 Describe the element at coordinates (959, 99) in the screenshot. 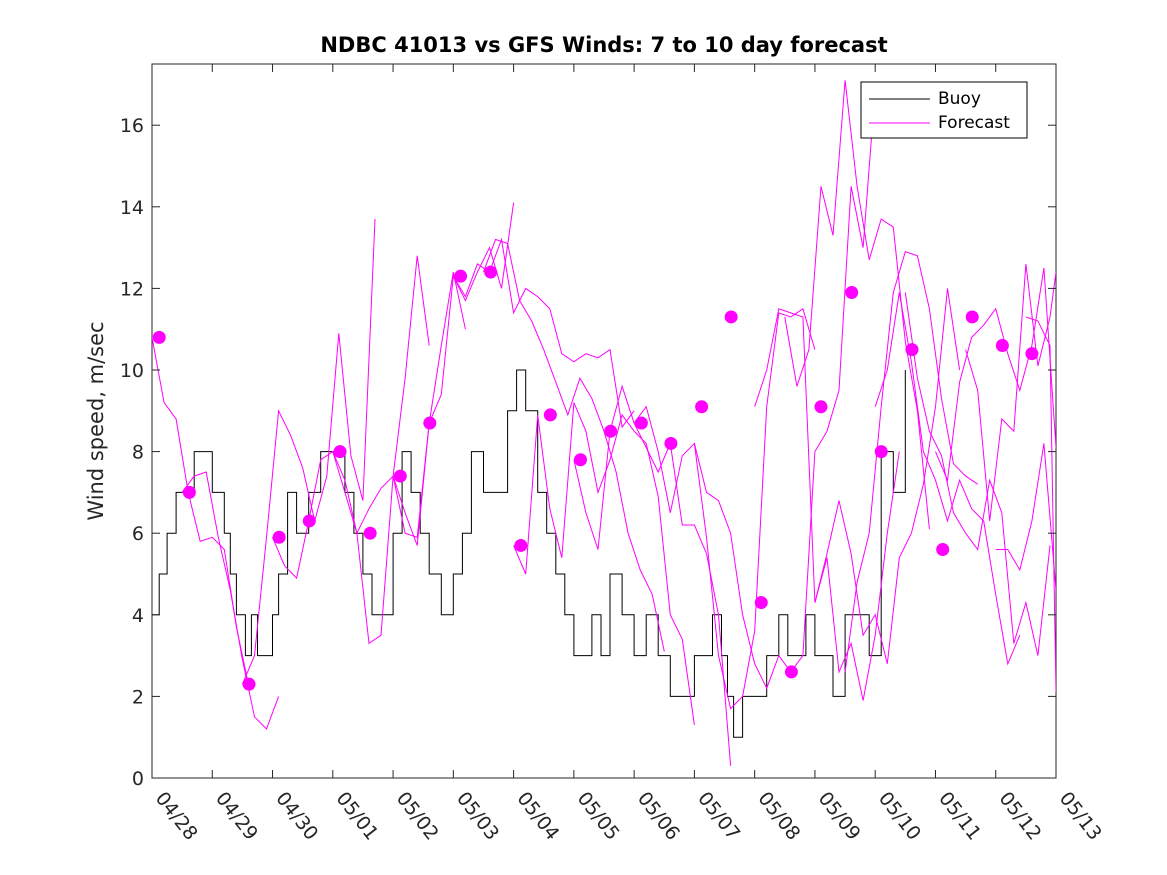

I see `legend-buoy-label: Buoy` at that location.